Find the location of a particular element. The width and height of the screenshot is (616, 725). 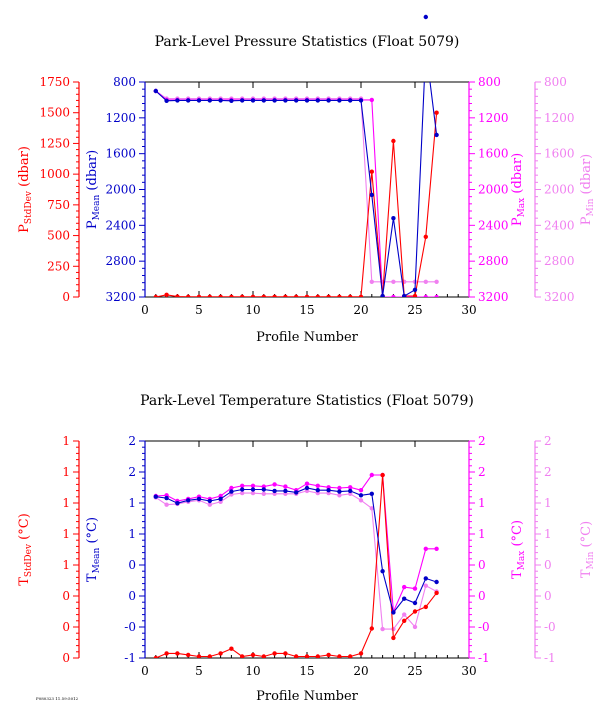

x-tick-label: 30 is located at coordinates (468, 310).